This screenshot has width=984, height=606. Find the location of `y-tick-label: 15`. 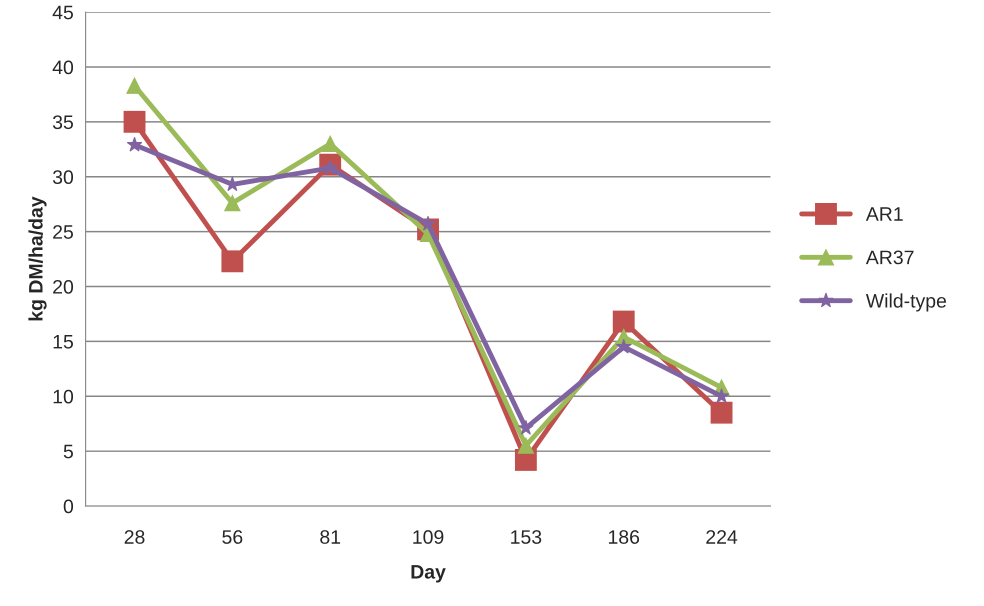

y-tick-label: 15 is located at coordinates (63, 342).